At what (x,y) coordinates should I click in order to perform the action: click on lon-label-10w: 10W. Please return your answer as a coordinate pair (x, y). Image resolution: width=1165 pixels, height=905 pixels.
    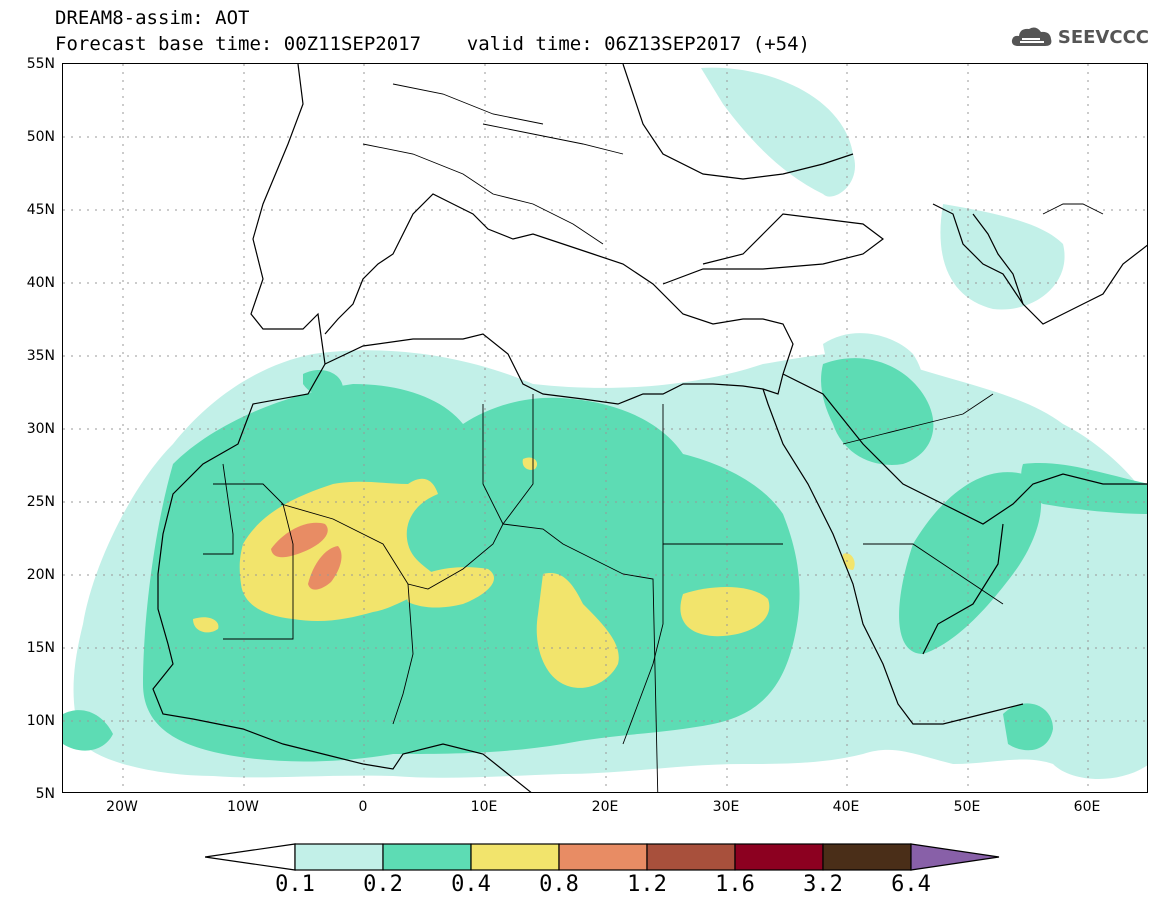
    Looking at the image, I should click on (243, 807).